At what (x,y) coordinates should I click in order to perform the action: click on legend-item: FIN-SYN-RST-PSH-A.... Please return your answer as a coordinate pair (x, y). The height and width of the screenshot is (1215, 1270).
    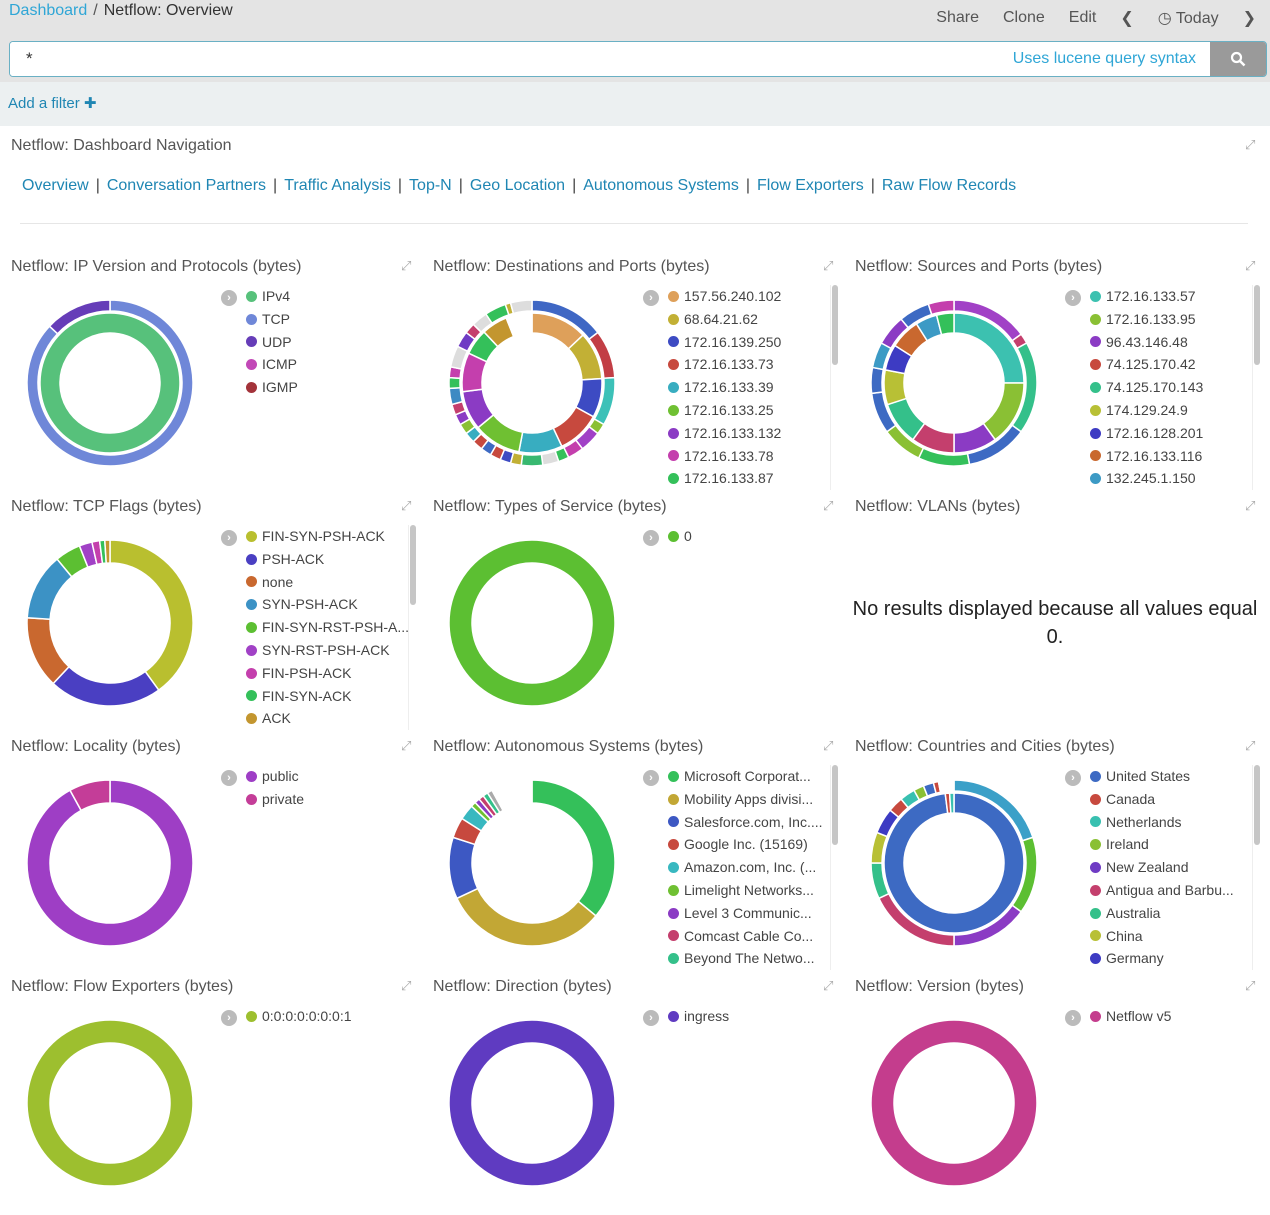
    Looking at the image, I should click on (327, 627).